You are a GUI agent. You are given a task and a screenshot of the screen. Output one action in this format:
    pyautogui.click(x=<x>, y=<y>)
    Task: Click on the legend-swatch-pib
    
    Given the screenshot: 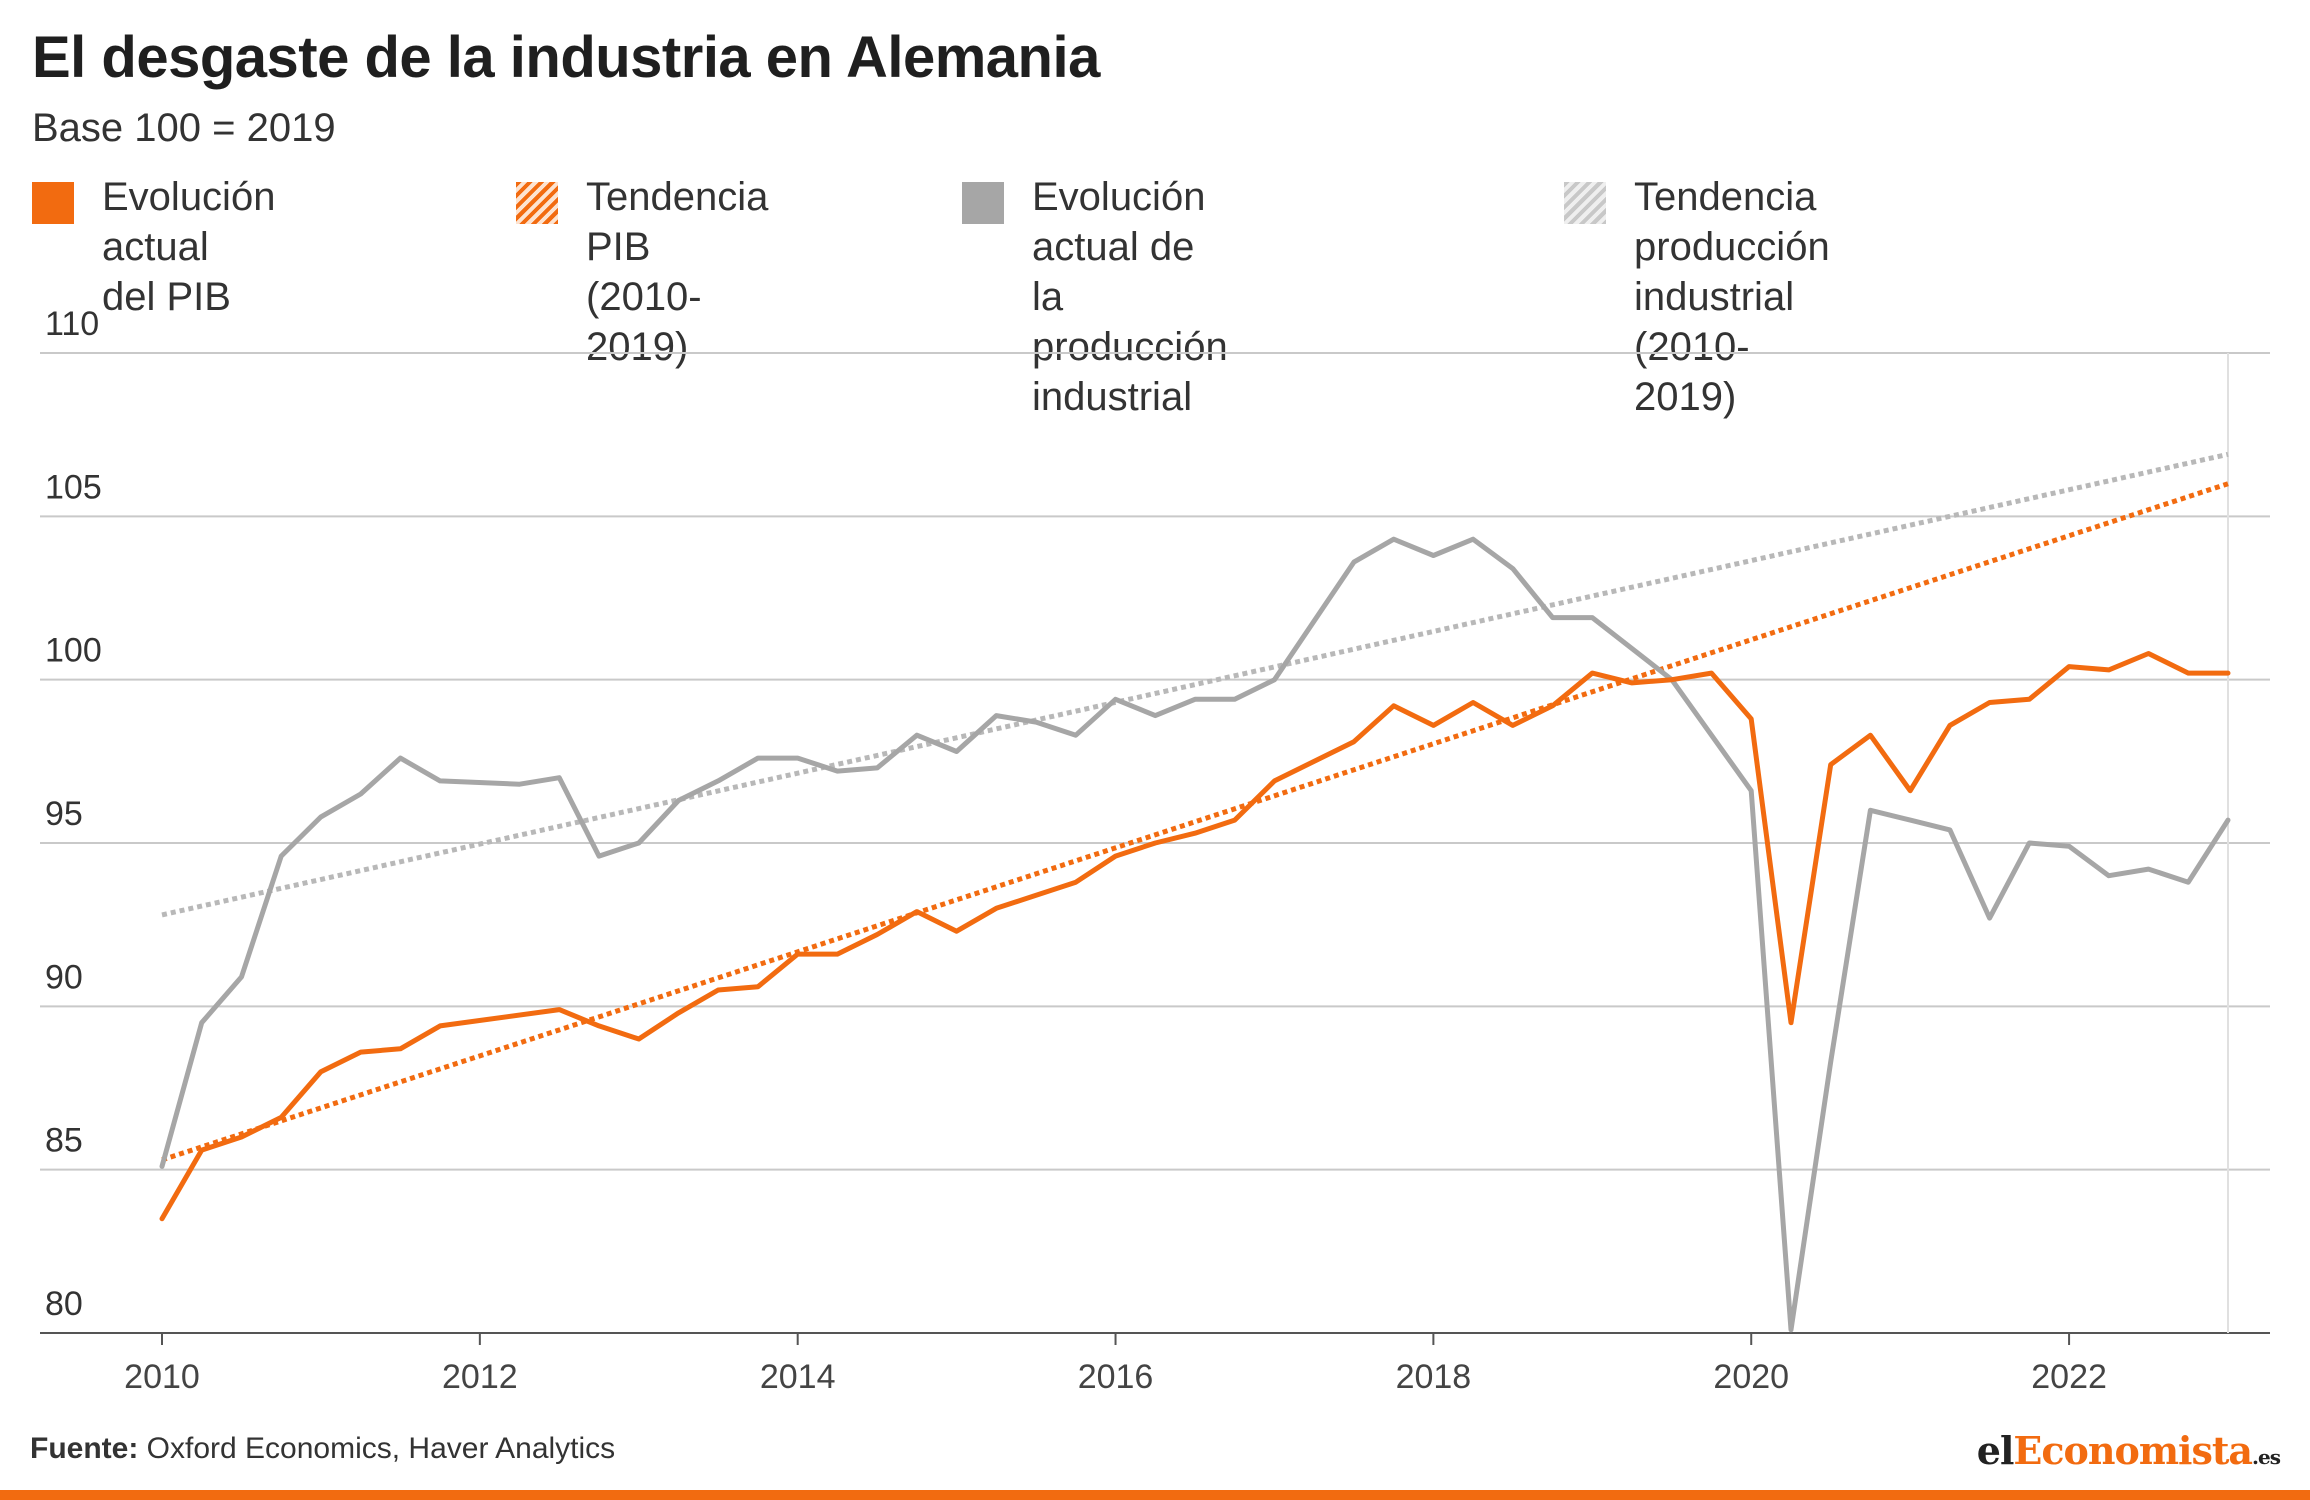 What is the action you would take?
    pyautogui.click(x=53, y=203)
    